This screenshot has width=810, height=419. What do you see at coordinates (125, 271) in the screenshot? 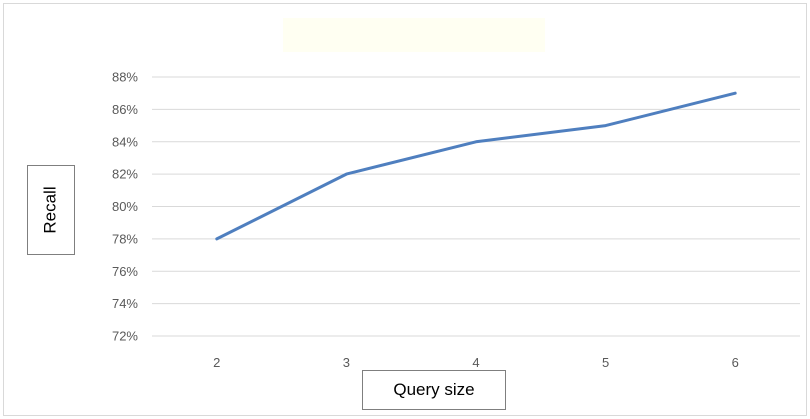
I see `y-tick-label: 76%` at bounding box center [125, 271].